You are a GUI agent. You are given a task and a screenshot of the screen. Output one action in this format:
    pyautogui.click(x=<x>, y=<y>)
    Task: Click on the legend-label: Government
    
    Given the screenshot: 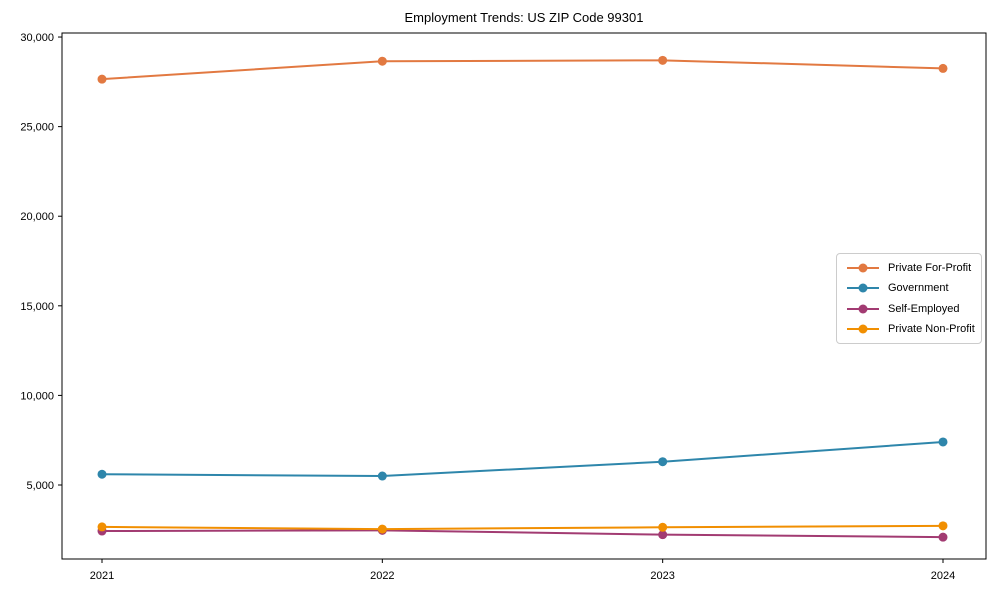 What is the action you would take?
    pyautogui.click(x=918, y=288)
    